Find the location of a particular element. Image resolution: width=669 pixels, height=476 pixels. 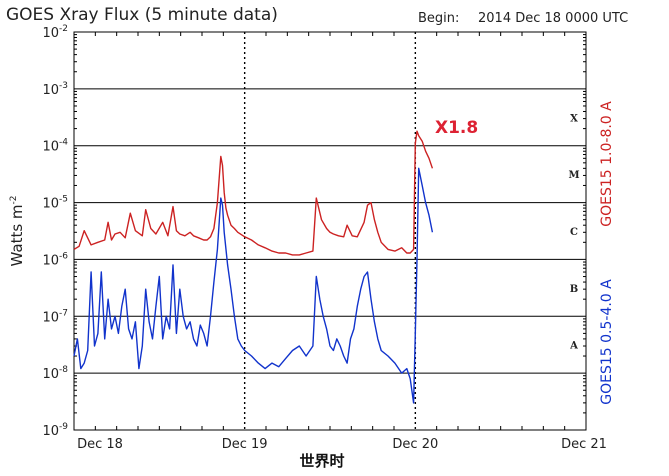

y-tick-exponent: -7 is located at coordinates (63, 313).